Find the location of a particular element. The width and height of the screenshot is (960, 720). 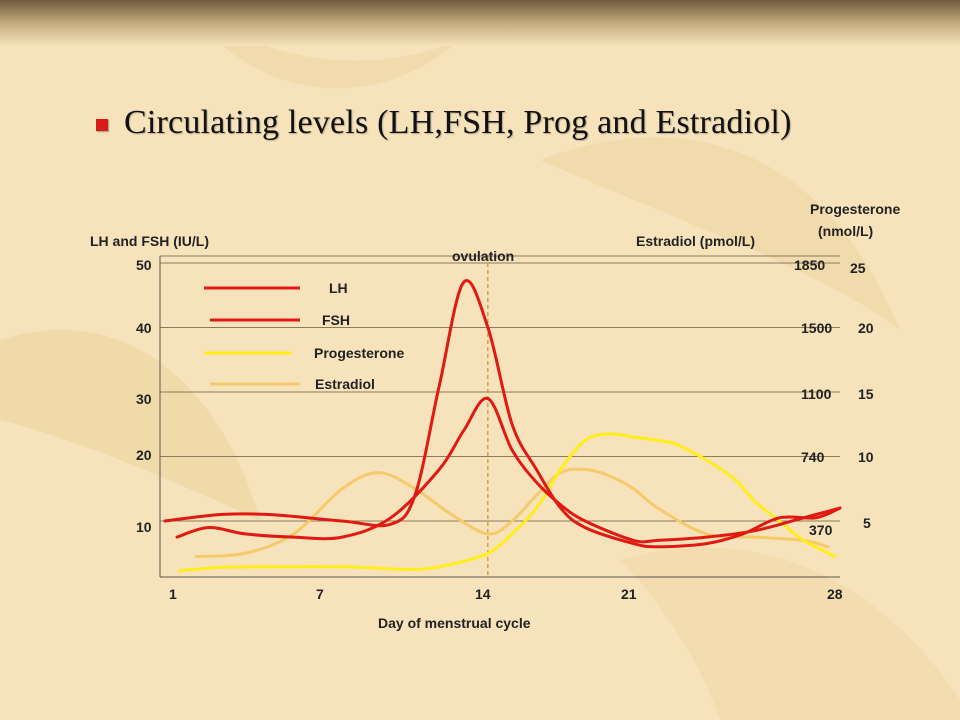

legend-label-estradiol: Estradiol is located at coordinates (345, 384).